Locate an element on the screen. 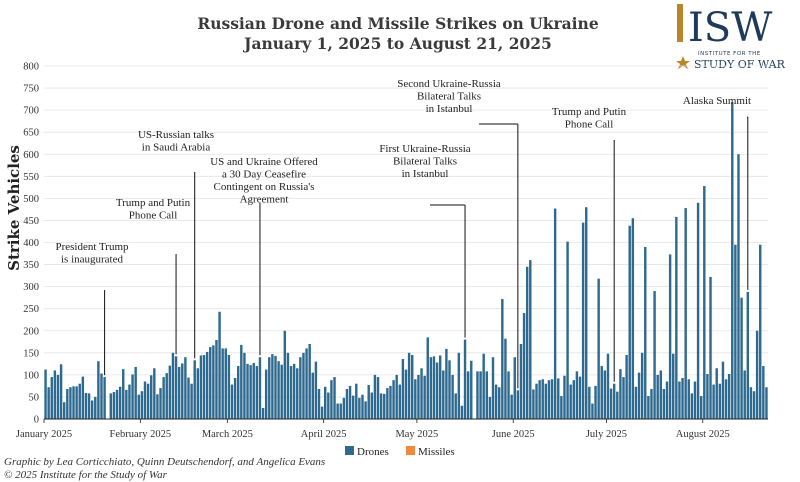 This screenshot has height=482, width=800. logo-star-icon is located at coordinates (683, 62).